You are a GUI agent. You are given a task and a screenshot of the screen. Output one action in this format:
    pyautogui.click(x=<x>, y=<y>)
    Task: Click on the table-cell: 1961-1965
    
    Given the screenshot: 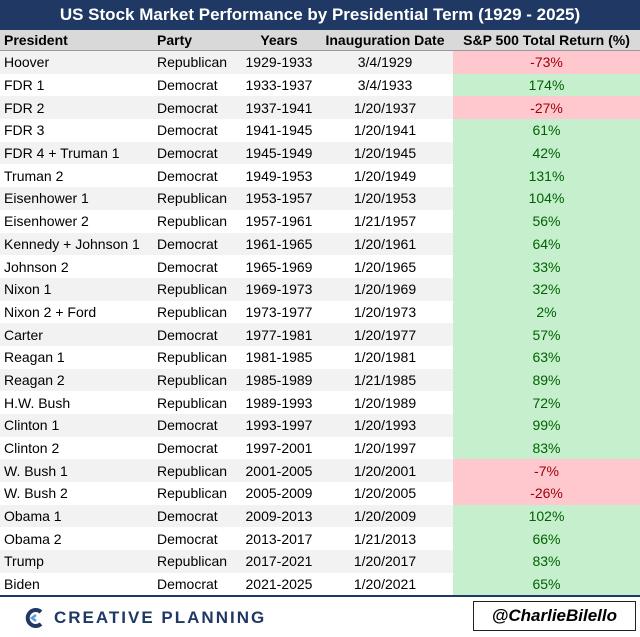 What is the action you would take?
    pyautogui.click(x=279, y=244)
    